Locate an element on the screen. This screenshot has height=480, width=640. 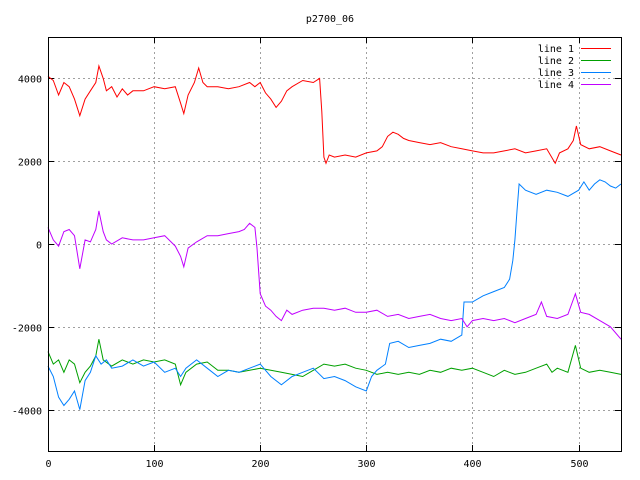
x-tick-label: 200 is located at coordinates (260, 464).